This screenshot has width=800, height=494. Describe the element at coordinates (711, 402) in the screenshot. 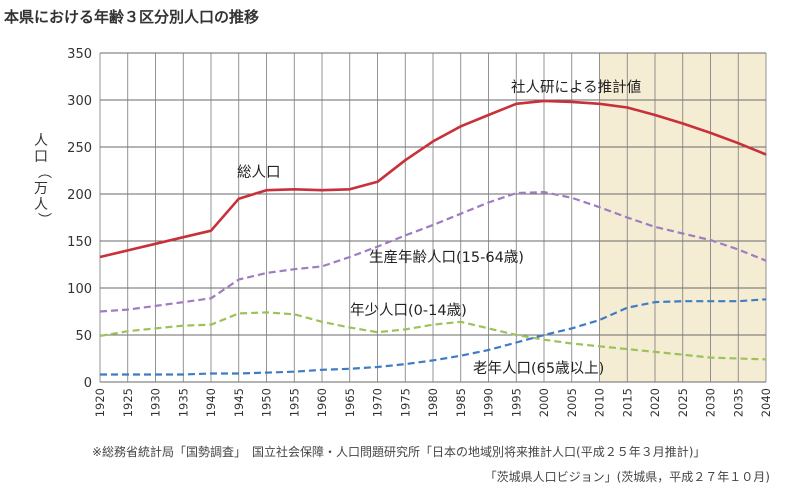

I see `x-tick-label: 2030` at that location.